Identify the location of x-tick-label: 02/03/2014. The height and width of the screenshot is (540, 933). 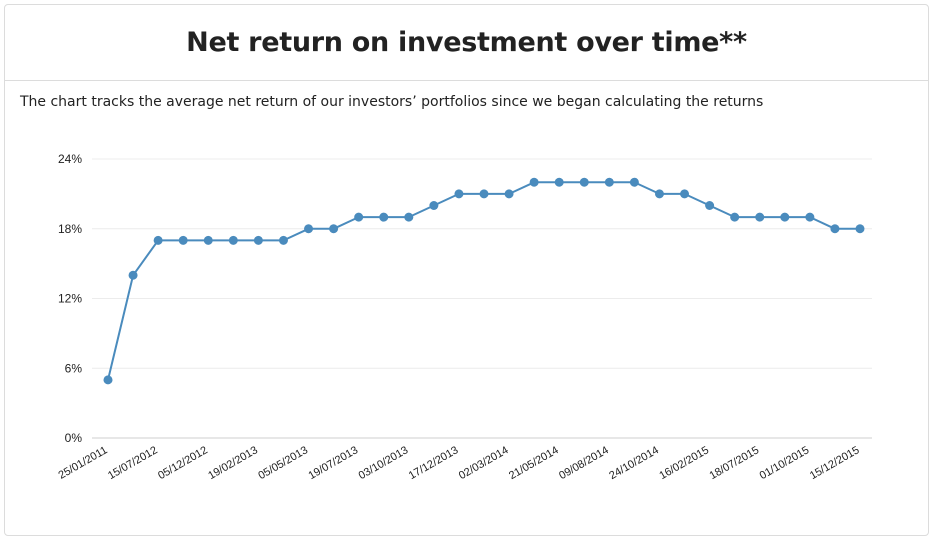
(484, 463).